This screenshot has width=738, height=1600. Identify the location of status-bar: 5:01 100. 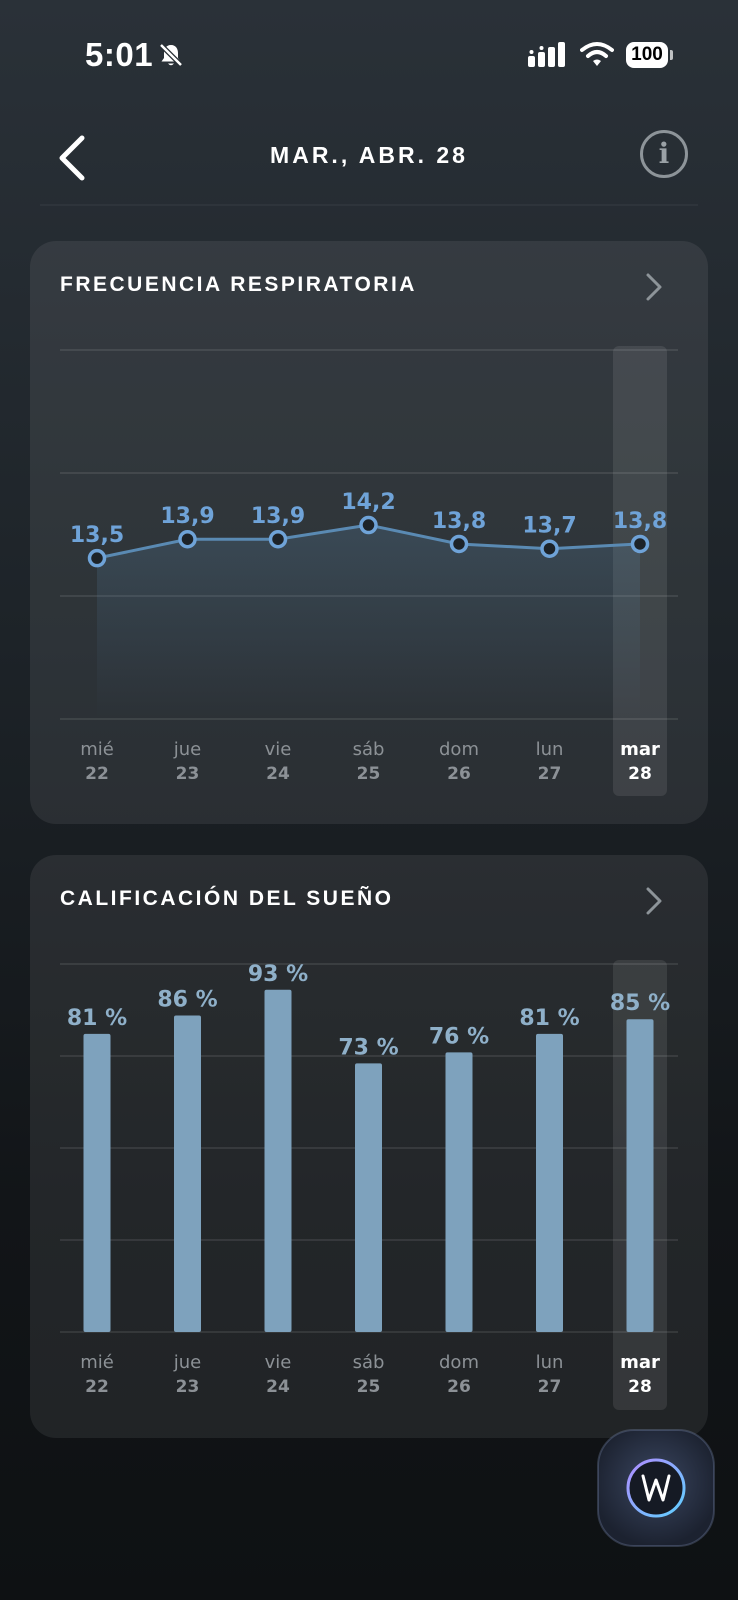
(369, 55).